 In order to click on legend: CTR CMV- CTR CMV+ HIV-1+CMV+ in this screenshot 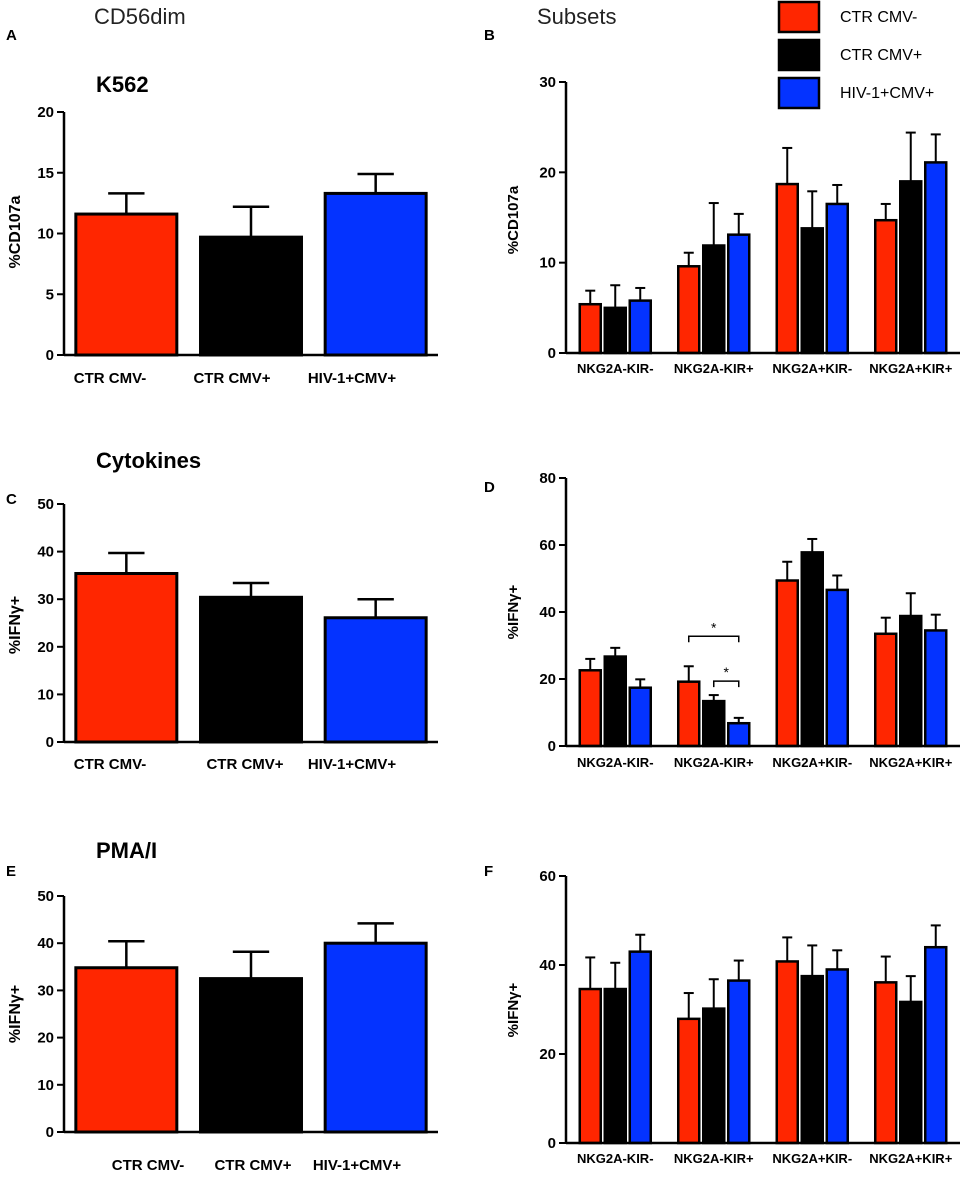, I will do `click(855, 55)`.